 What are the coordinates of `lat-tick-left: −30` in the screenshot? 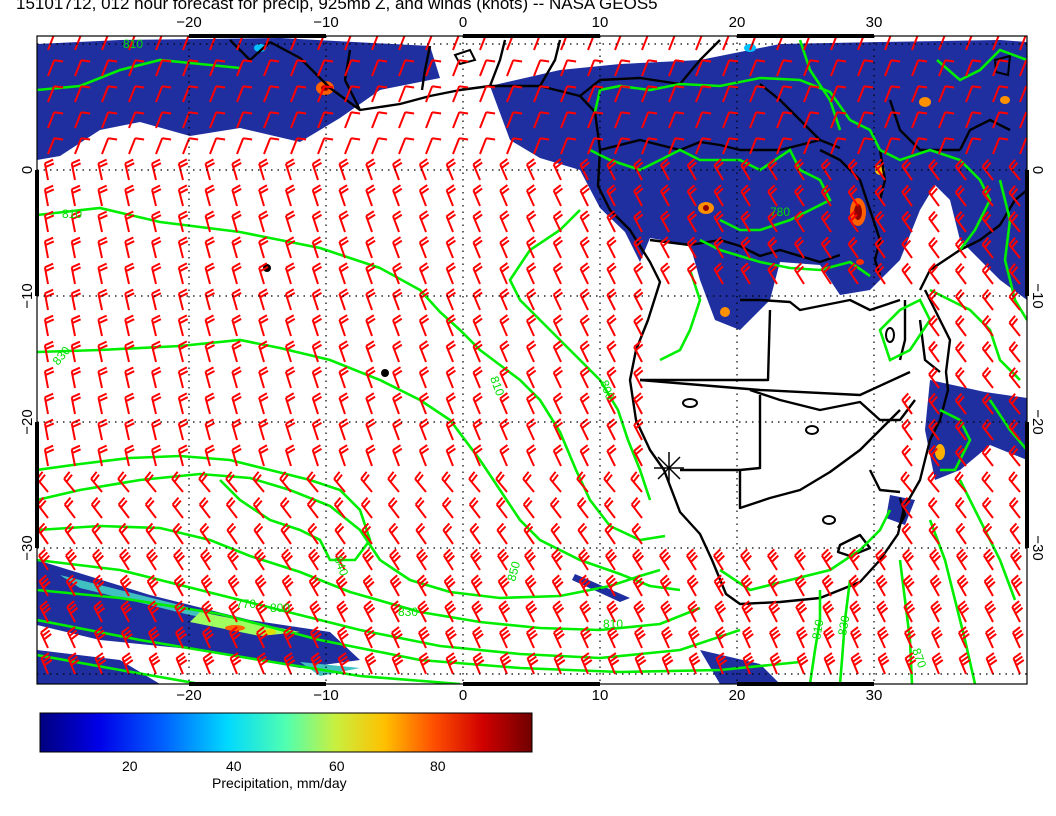 It's located at (27, 547).